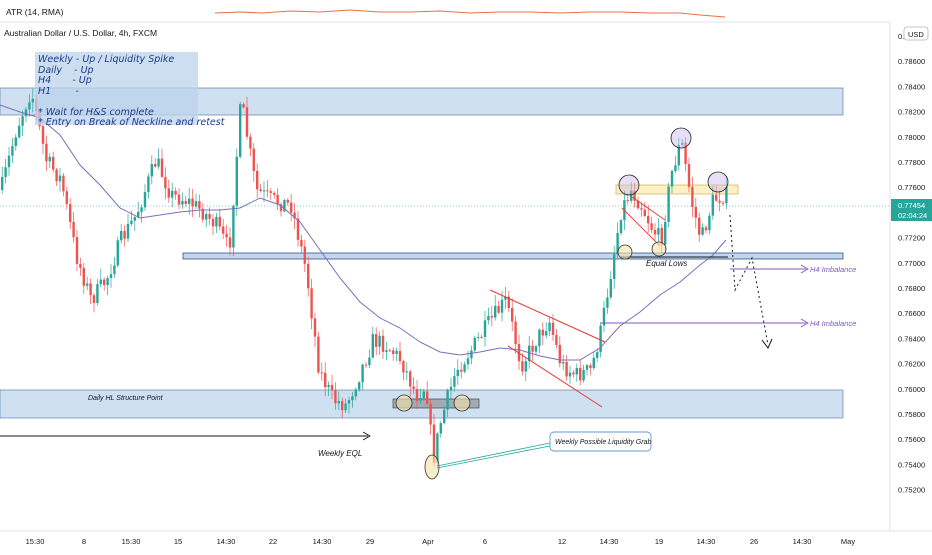 The image size is (932, 555). I want to click on head-marker, so click(681, 138).